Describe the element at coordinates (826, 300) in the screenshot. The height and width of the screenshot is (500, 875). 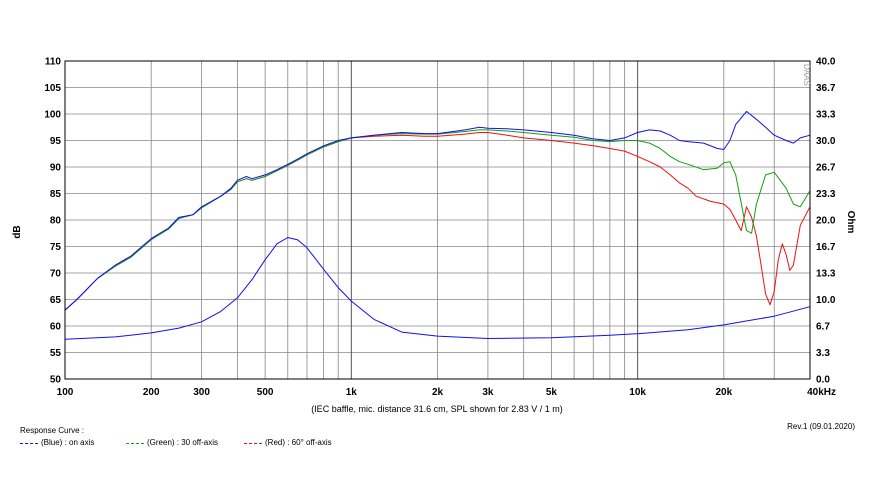
I see `y2-tick-label: 10.0` at that location.